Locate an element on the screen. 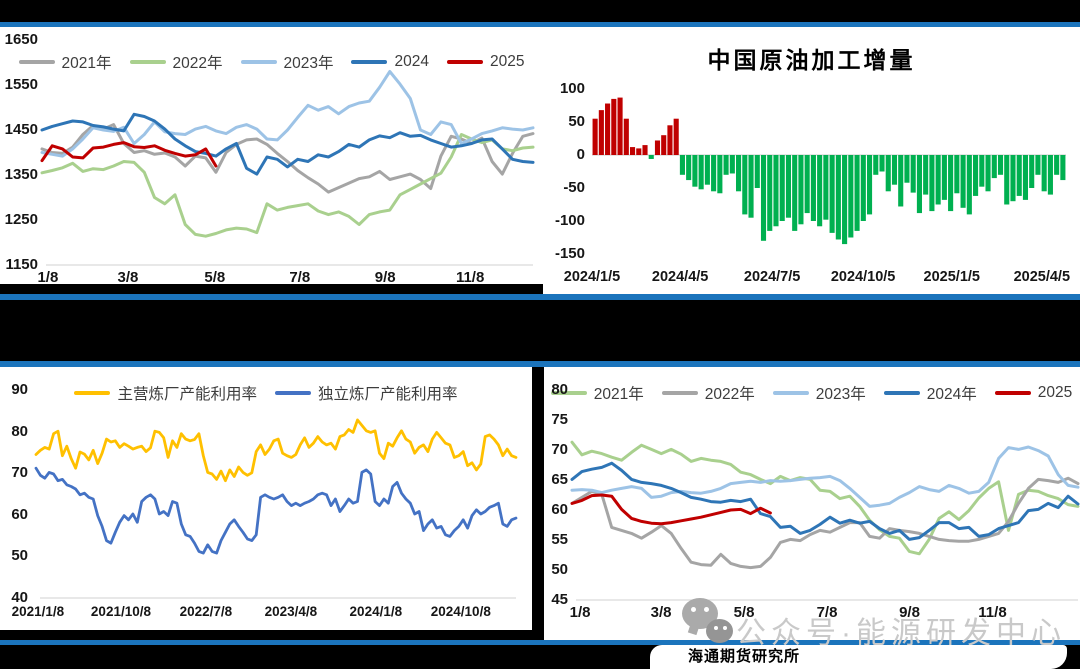 The height and width of the screenshot is (669, 1080). legend-label: 2024 is located at coordinates (411, 61).